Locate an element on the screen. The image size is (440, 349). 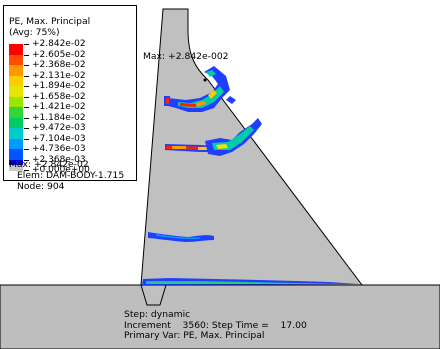
max-value-annotation: Max: +2.842e-002 is located at coordinates (186, 56).